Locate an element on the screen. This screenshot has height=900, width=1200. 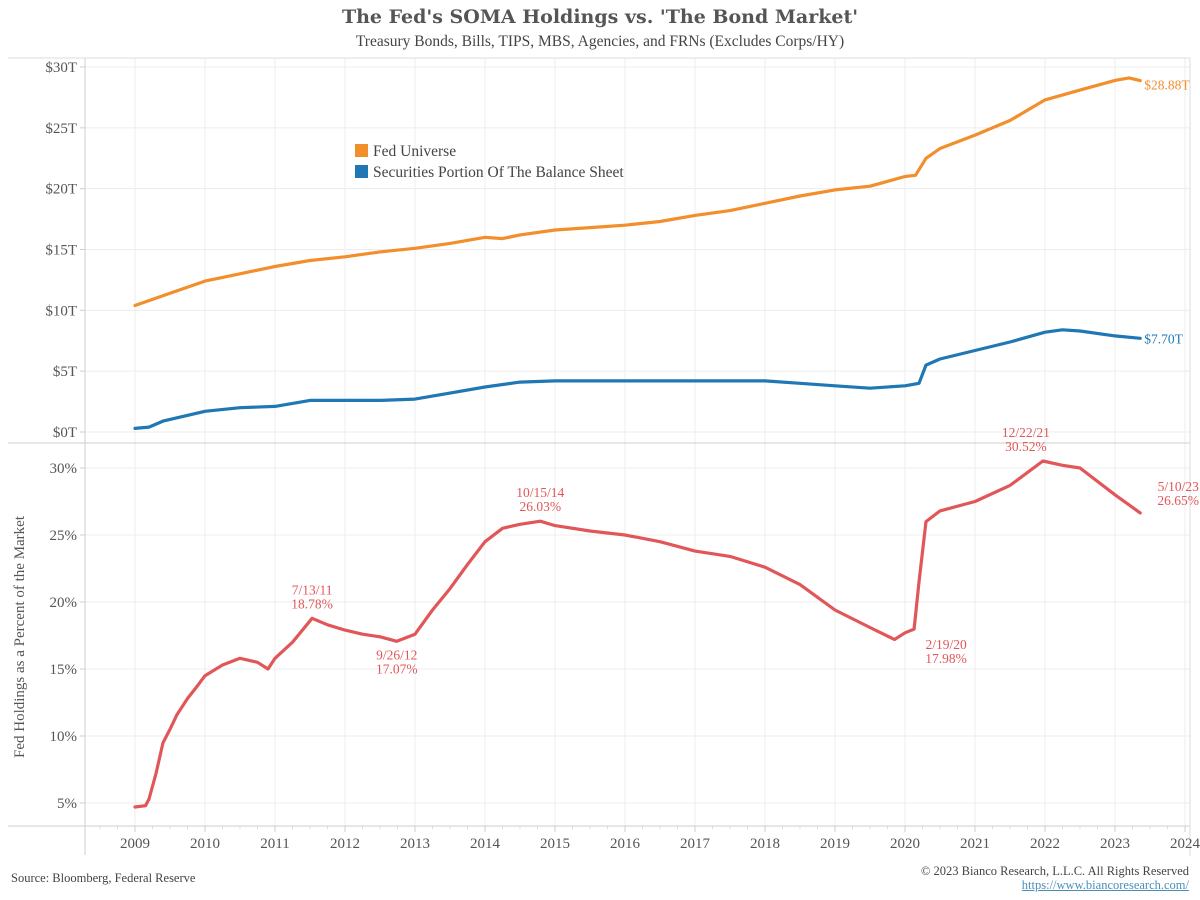
annotation-value: 30.52% is located at coordinates (1026, 446).